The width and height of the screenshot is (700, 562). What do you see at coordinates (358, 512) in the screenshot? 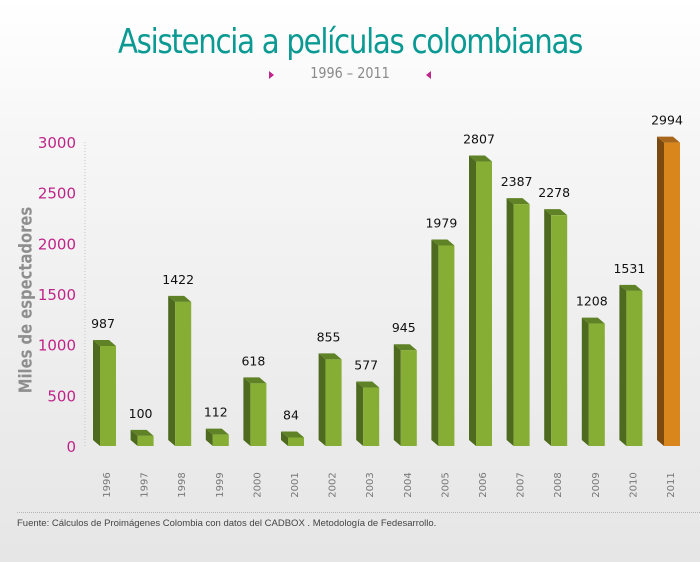
I see `footer-divider` at bounding box center [358, 512].